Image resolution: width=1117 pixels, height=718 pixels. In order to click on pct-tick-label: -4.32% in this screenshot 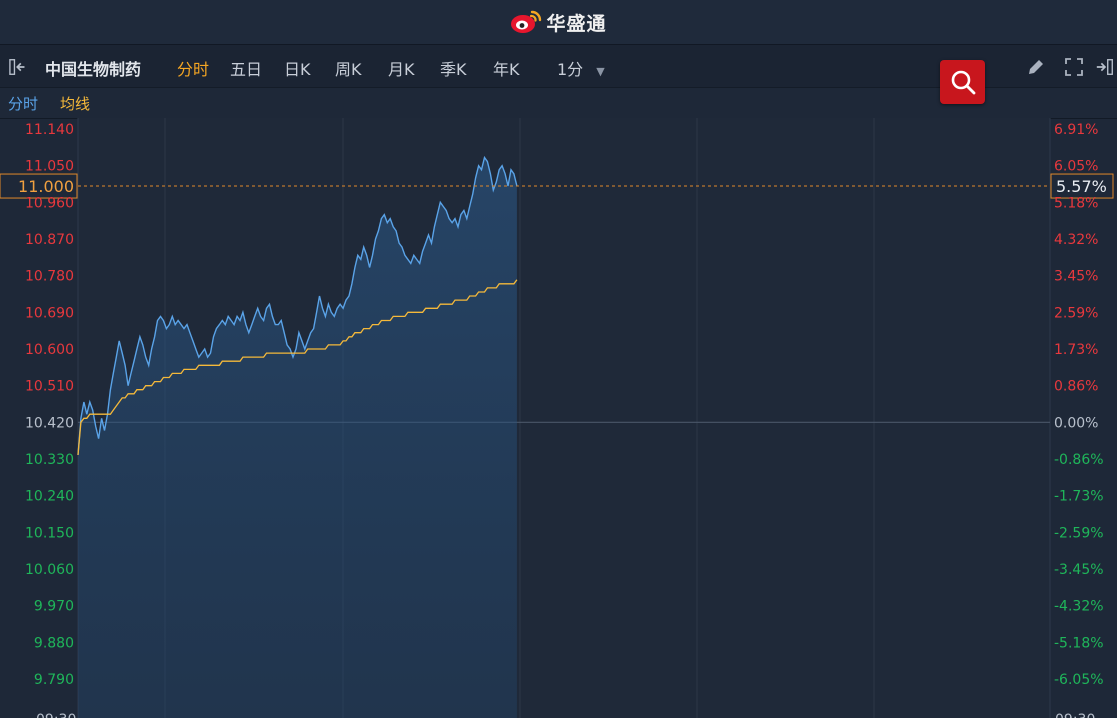, I will do `click(1079, 607)`.